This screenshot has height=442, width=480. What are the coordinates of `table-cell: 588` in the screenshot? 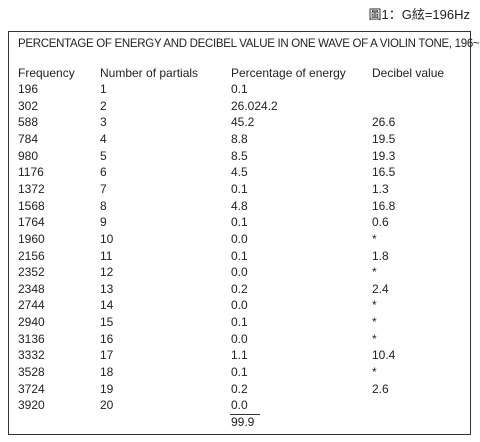 It's located at (28, 122).